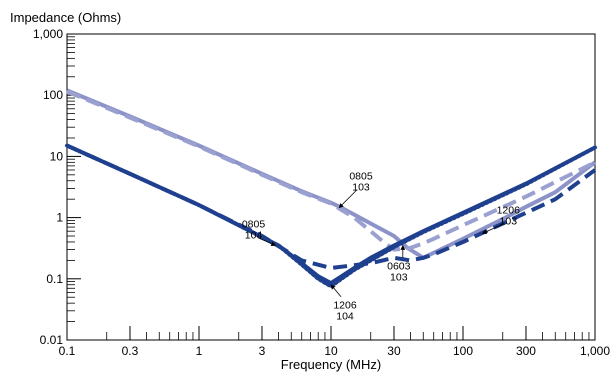 The image size is (613, 373). I want to click on y-tick-label: 1, so click(59, 218).